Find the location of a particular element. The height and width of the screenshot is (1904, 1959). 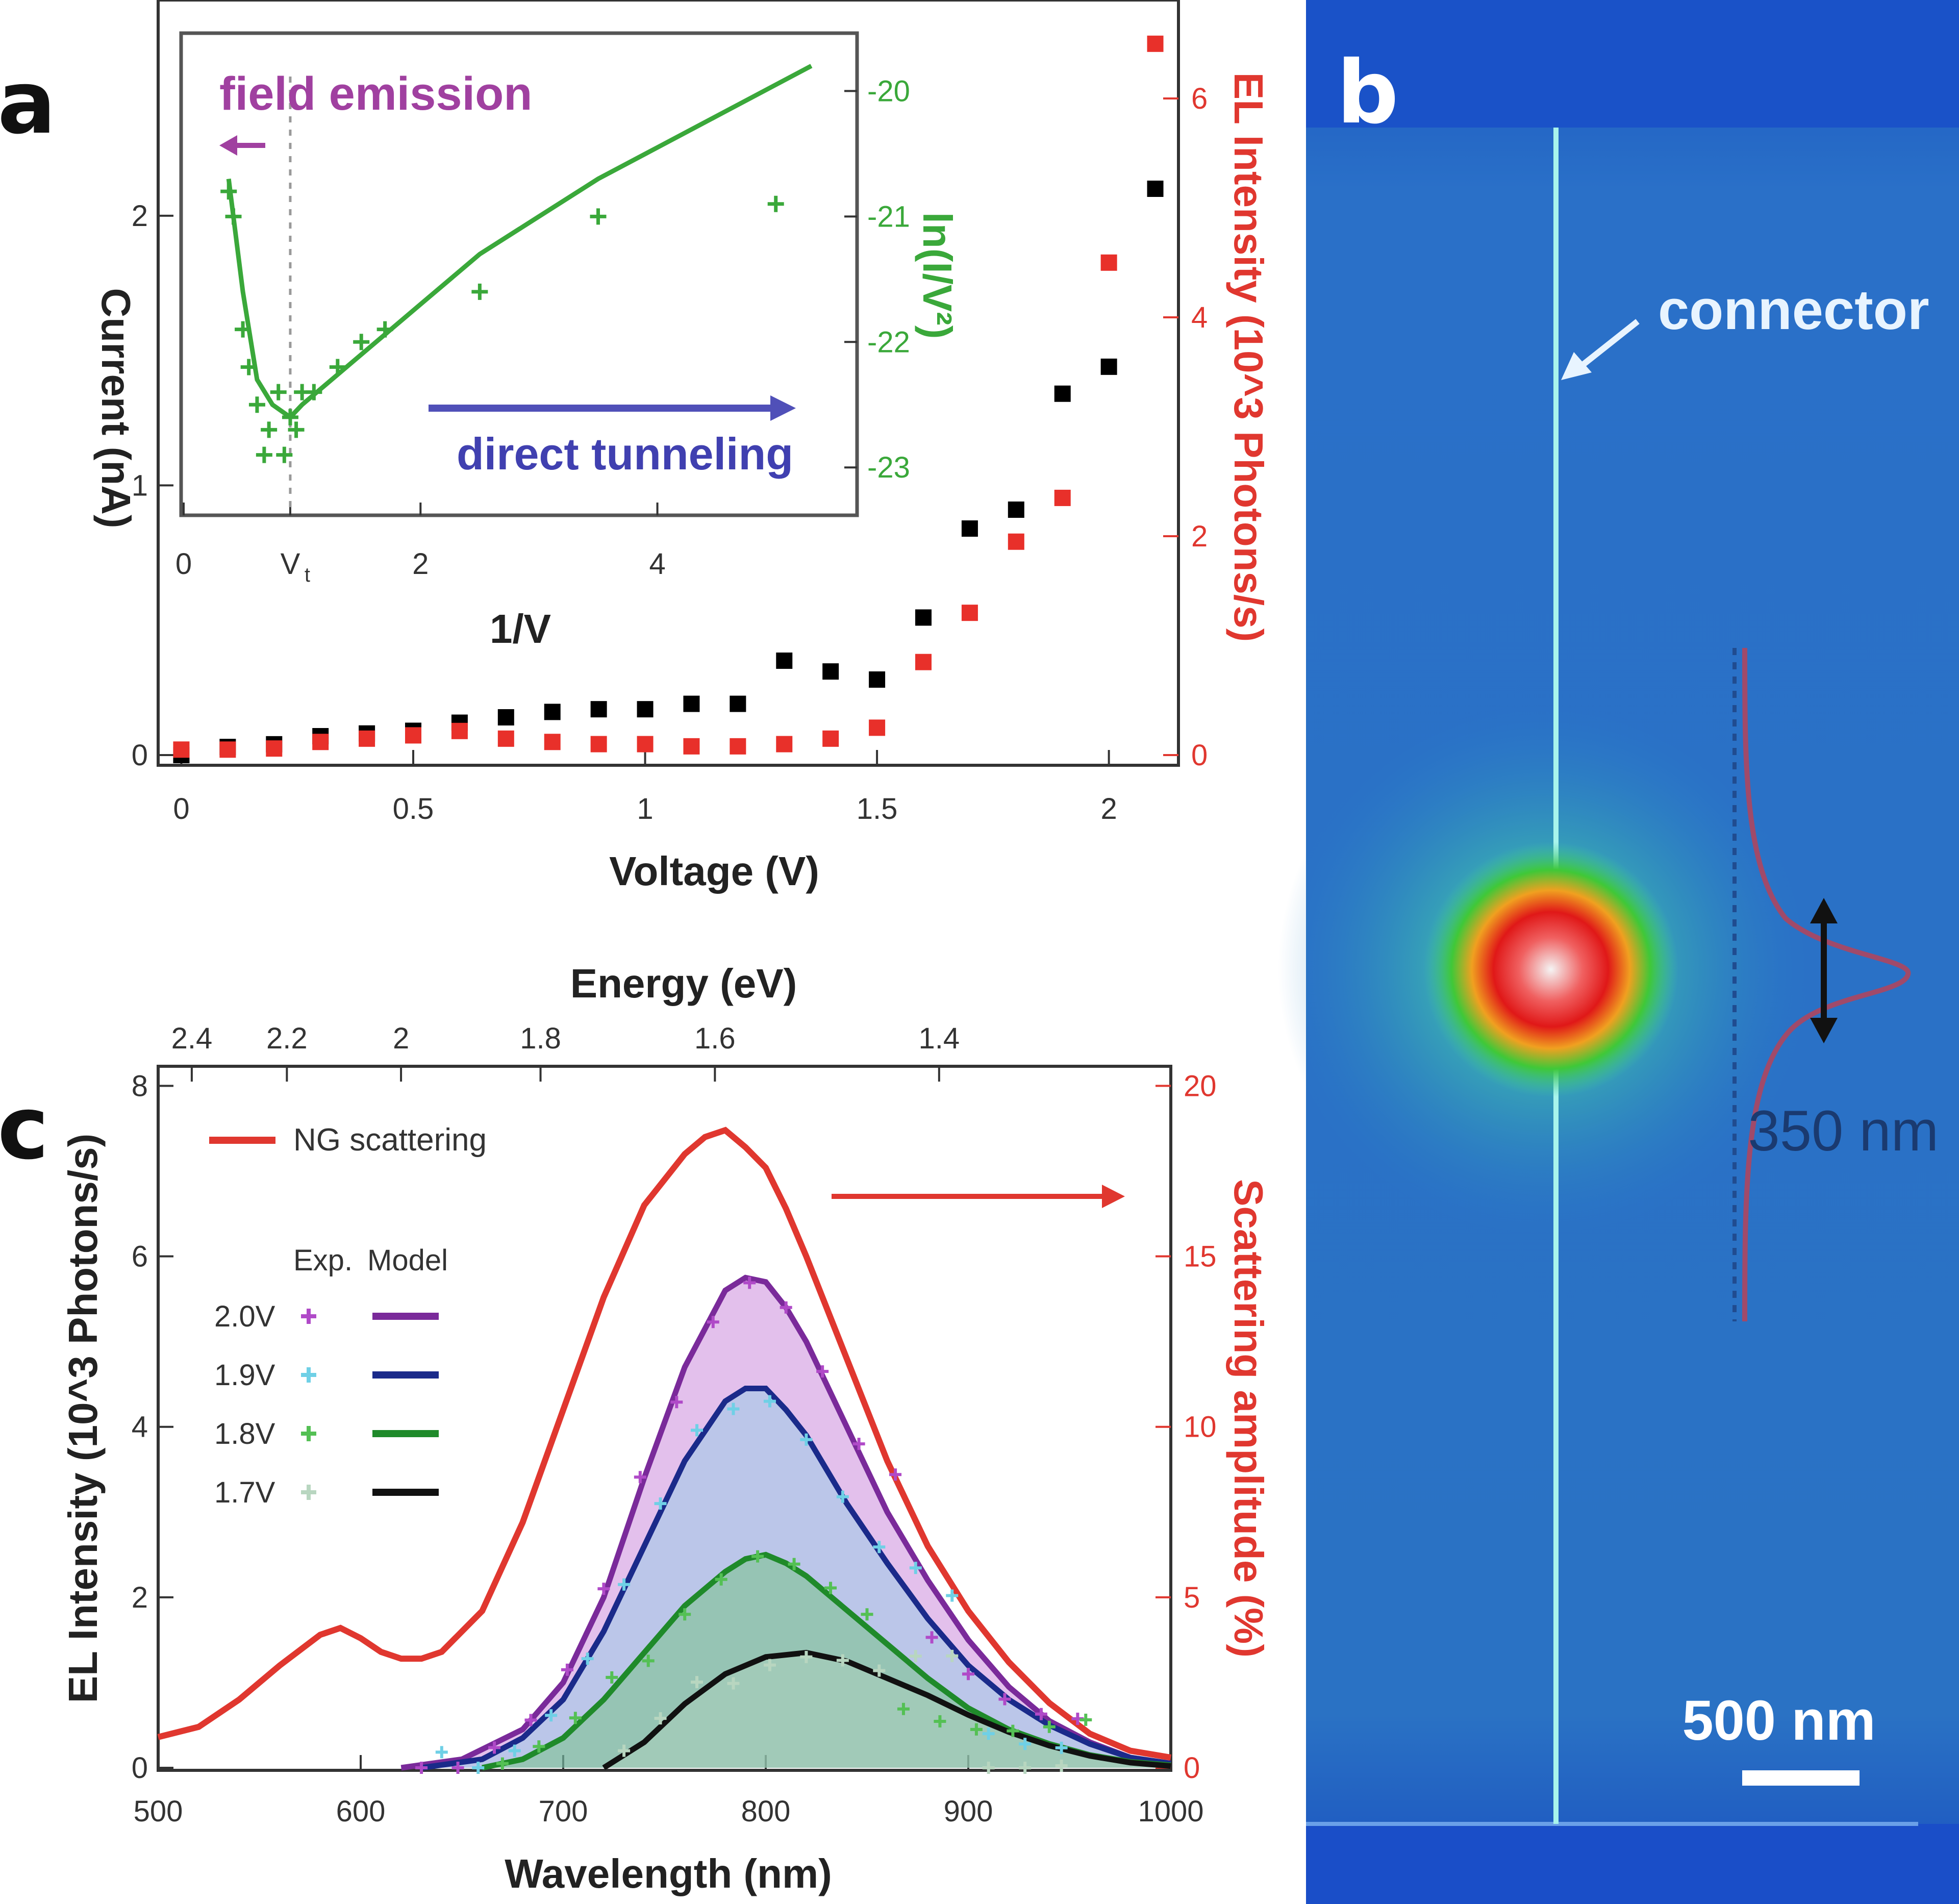

inset-y-ticks: -20 -21 -22 -23 is located at coordinates (877, 279).